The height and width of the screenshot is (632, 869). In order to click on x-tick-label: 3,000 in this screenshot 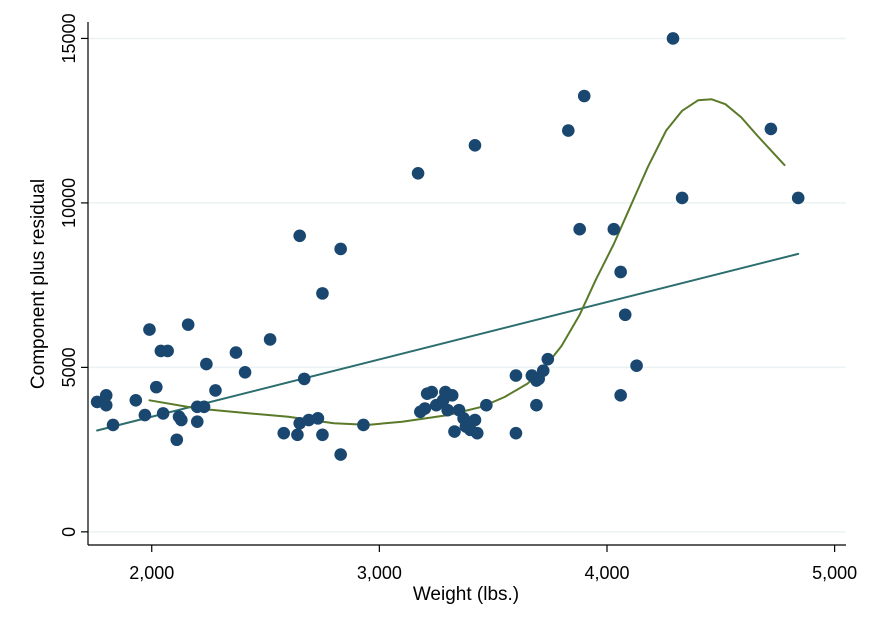, I will do `click(379, 573)`.